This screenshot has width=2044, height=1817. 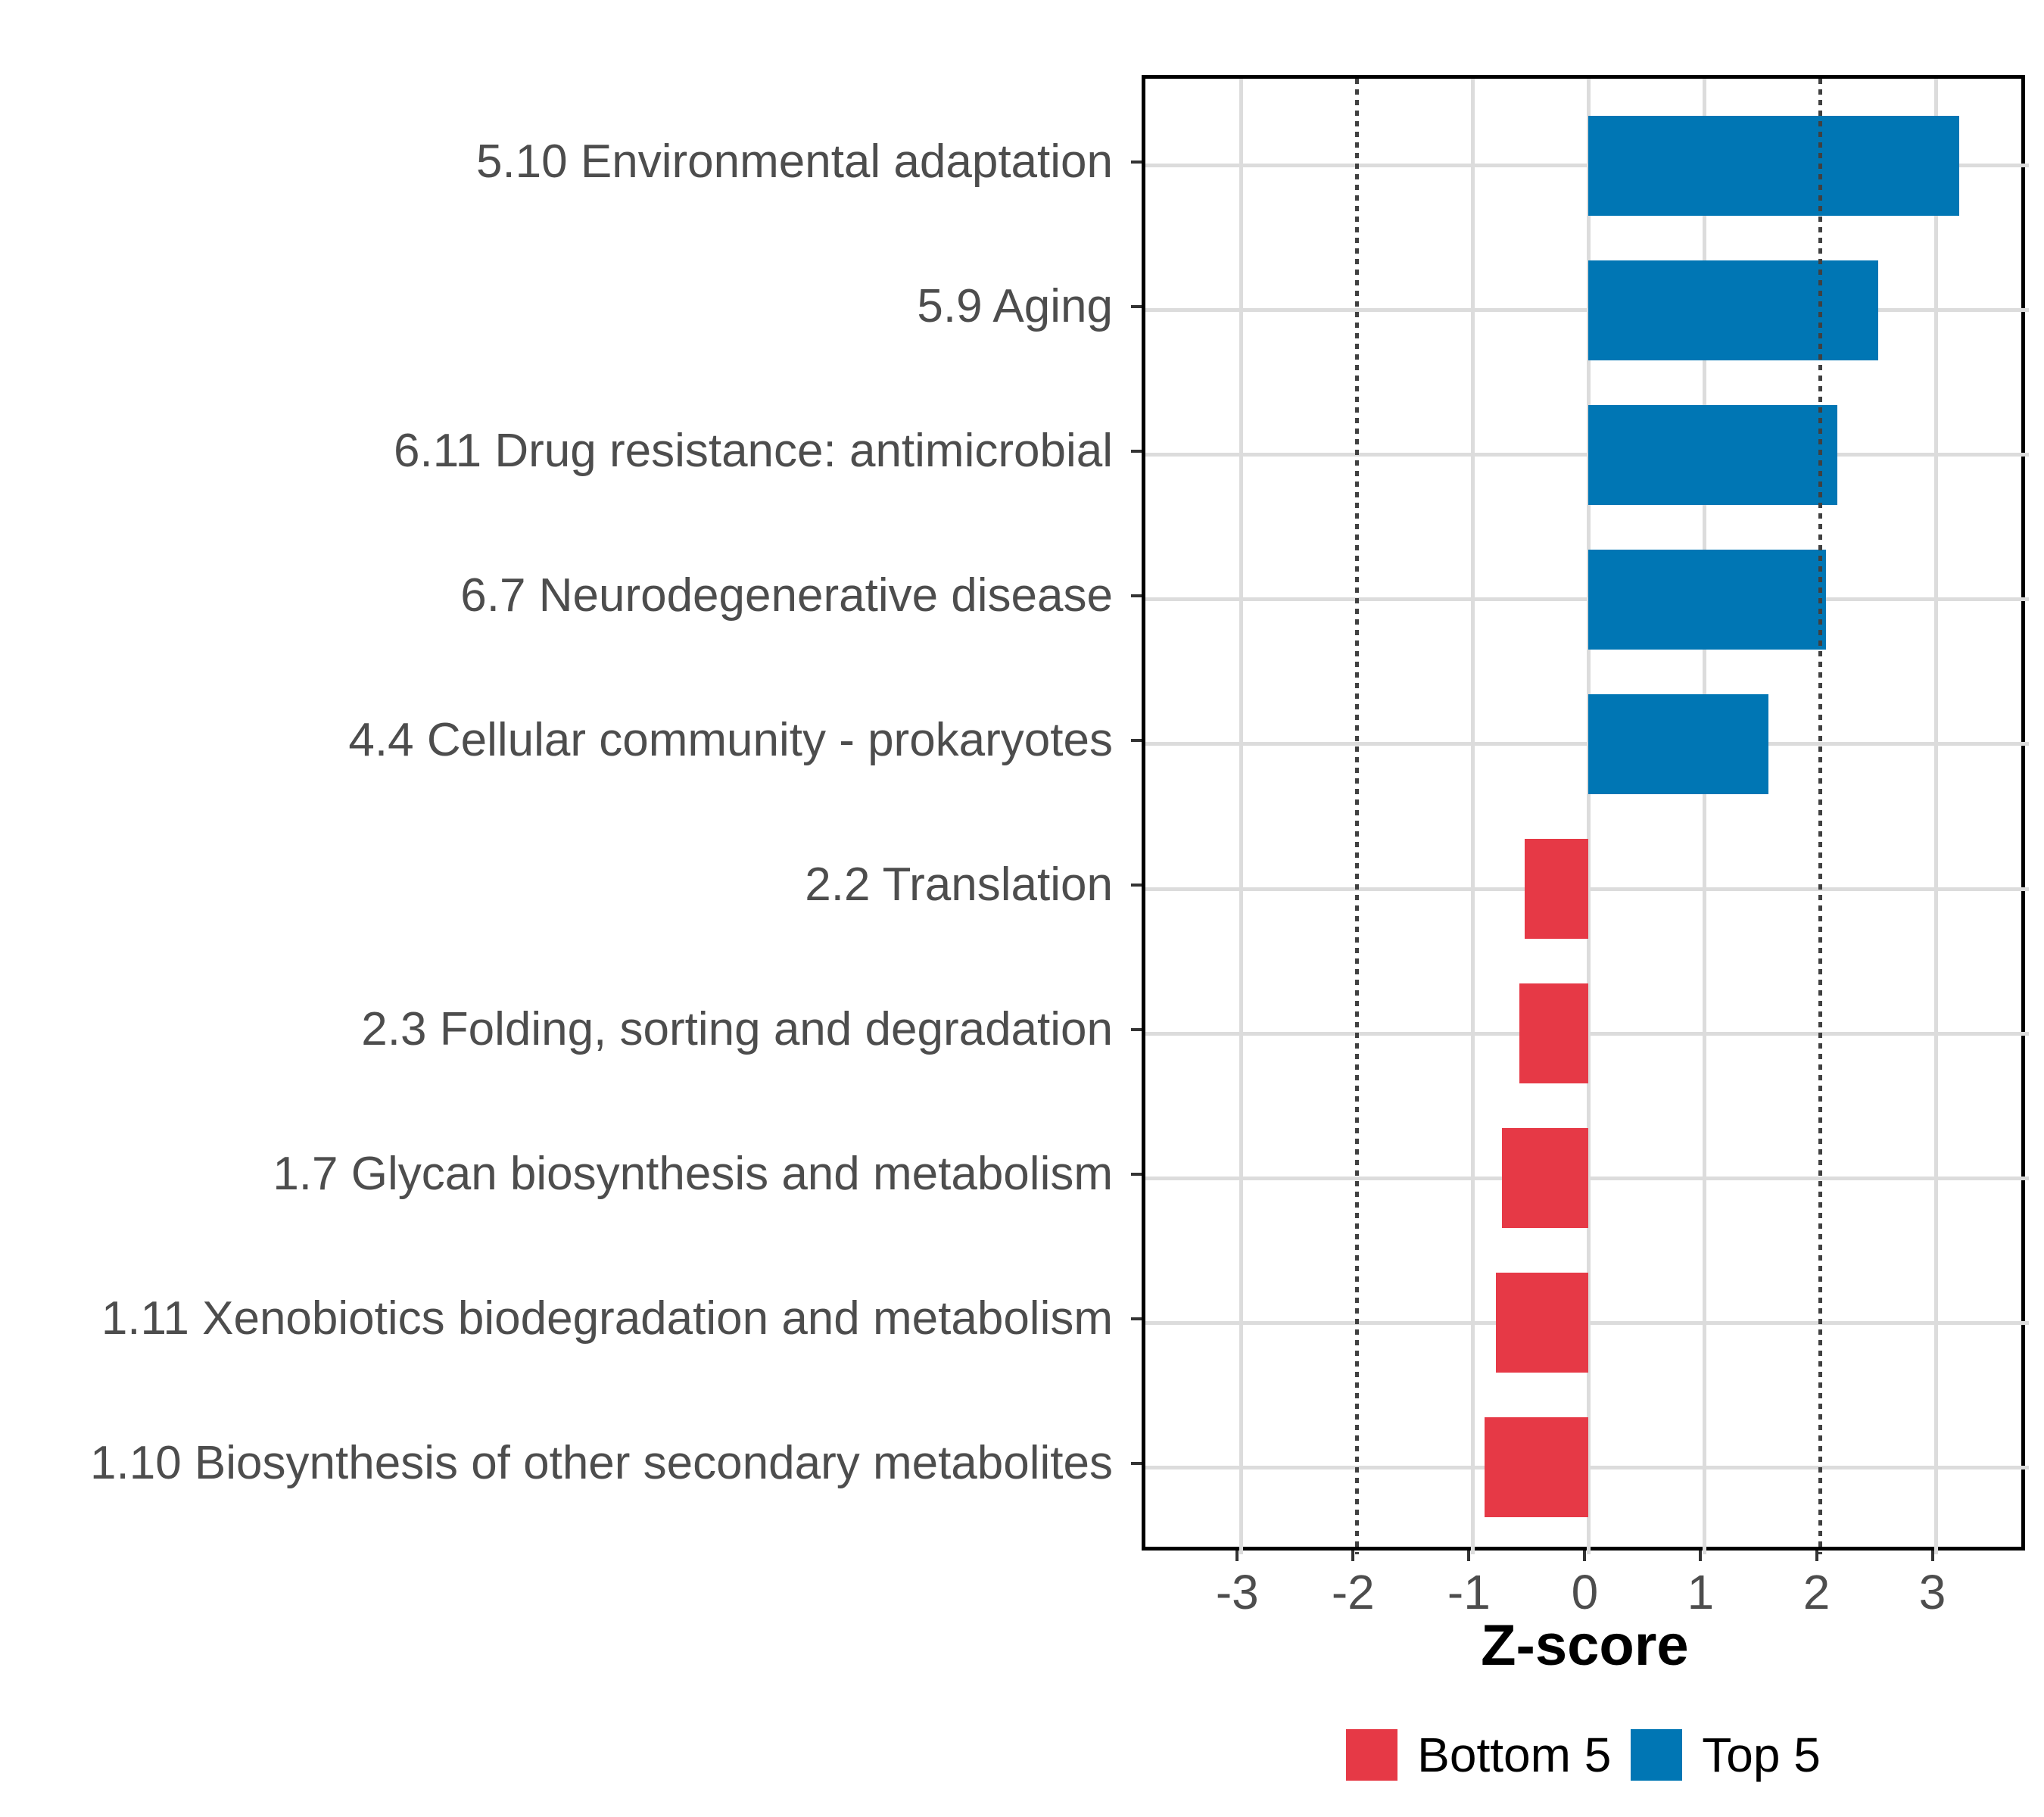 I want to click on category-label: 2.3 Folding, sorting and degradation, so click(x=737, y=1029).